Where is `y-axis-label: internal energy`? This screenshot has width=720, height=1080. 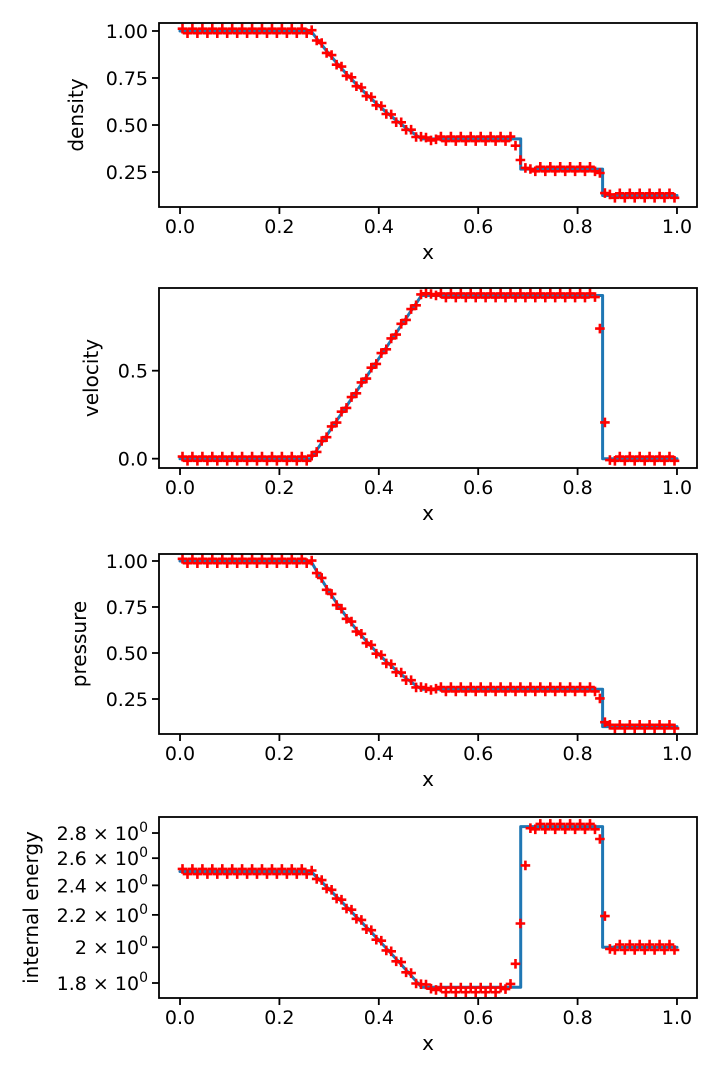 y-axis-label: internal energy is located at coordinates (31, 907).